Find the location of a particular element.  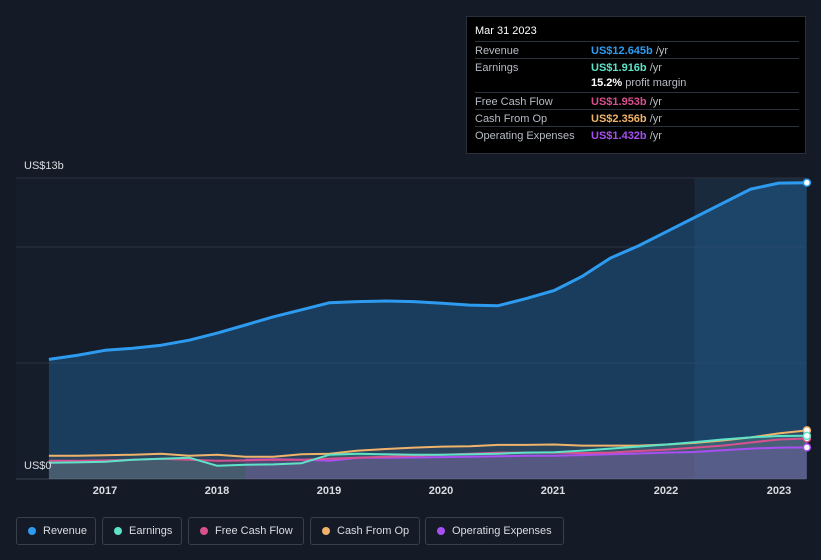

x-tick-2018: 2018 is located at coordinates (217, 491).